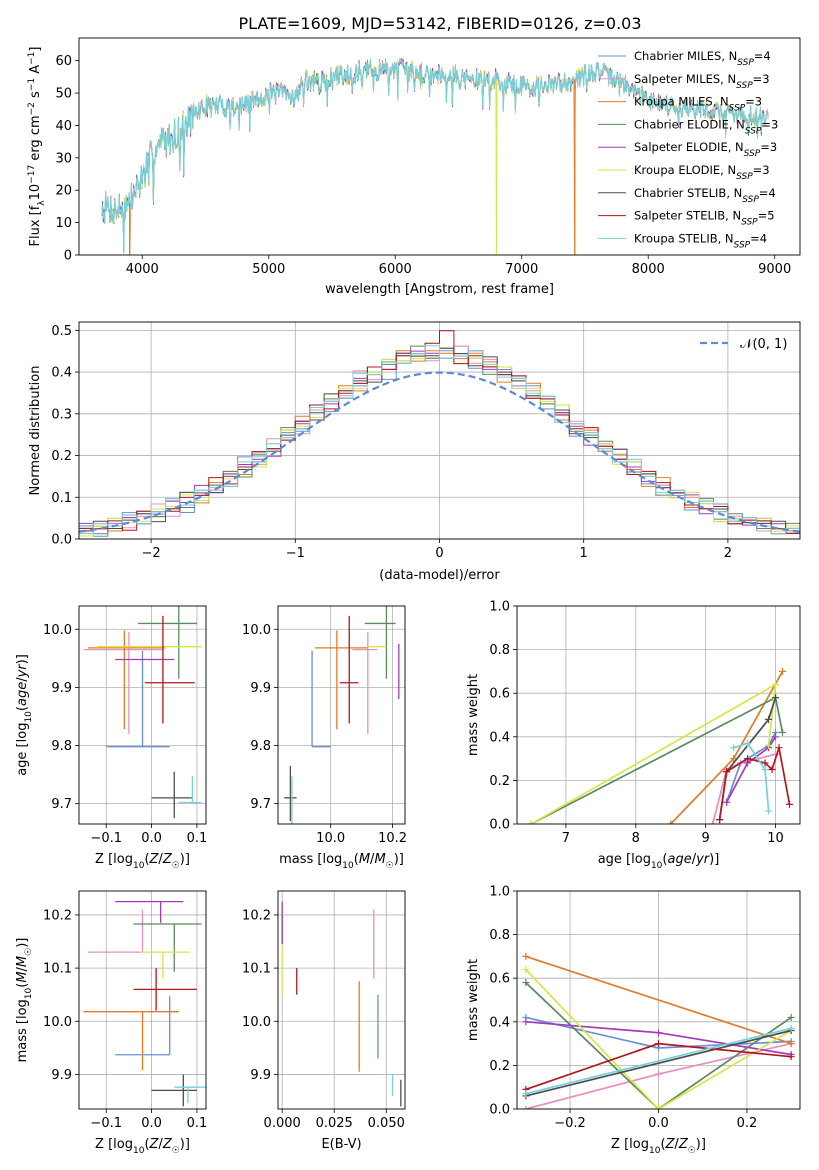  What do you see at coordinates (774, 269) in the screenshot?
I see `x-tick-label: 9000` at bounding box center [774, 269].